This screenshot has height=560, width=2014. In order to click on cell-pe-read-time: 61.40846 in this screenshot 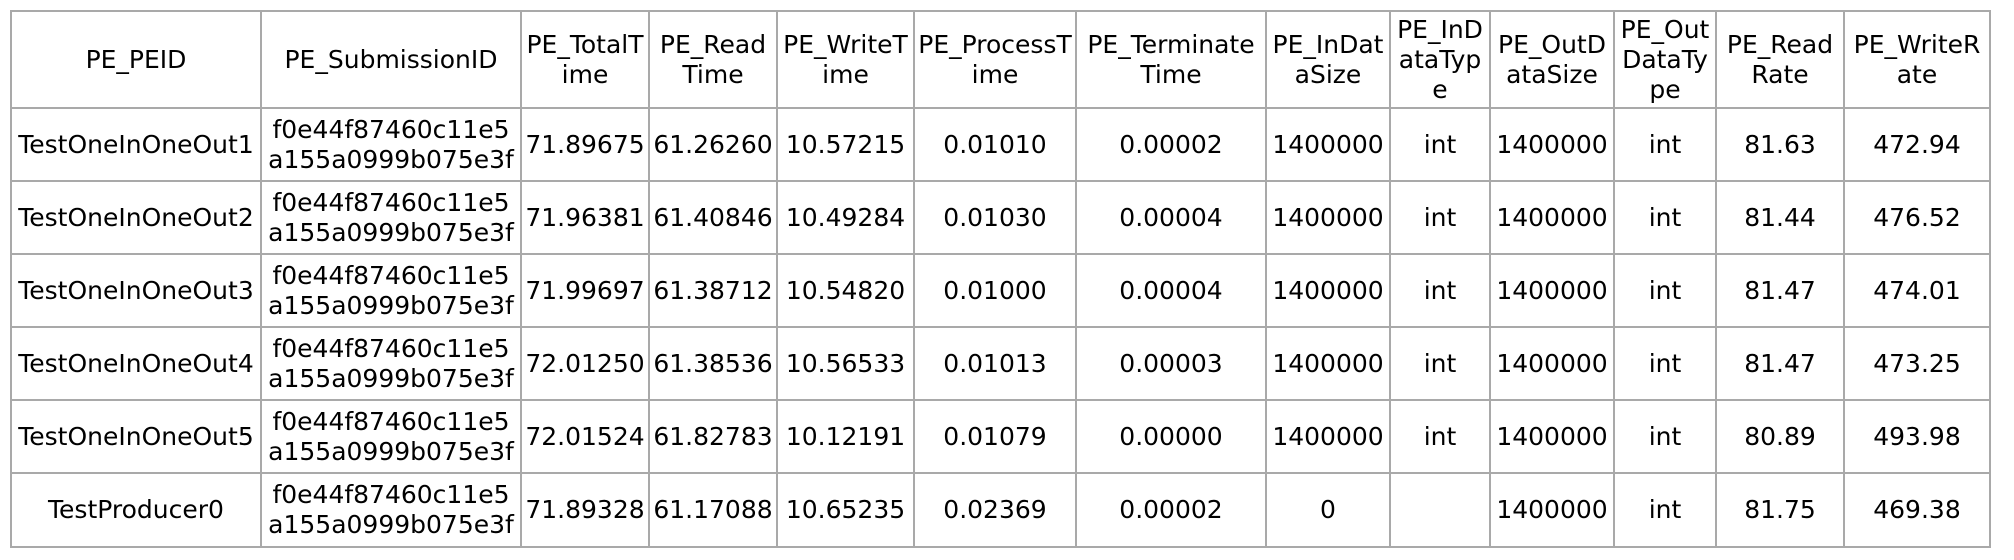, I will do `click(713, 217)`.